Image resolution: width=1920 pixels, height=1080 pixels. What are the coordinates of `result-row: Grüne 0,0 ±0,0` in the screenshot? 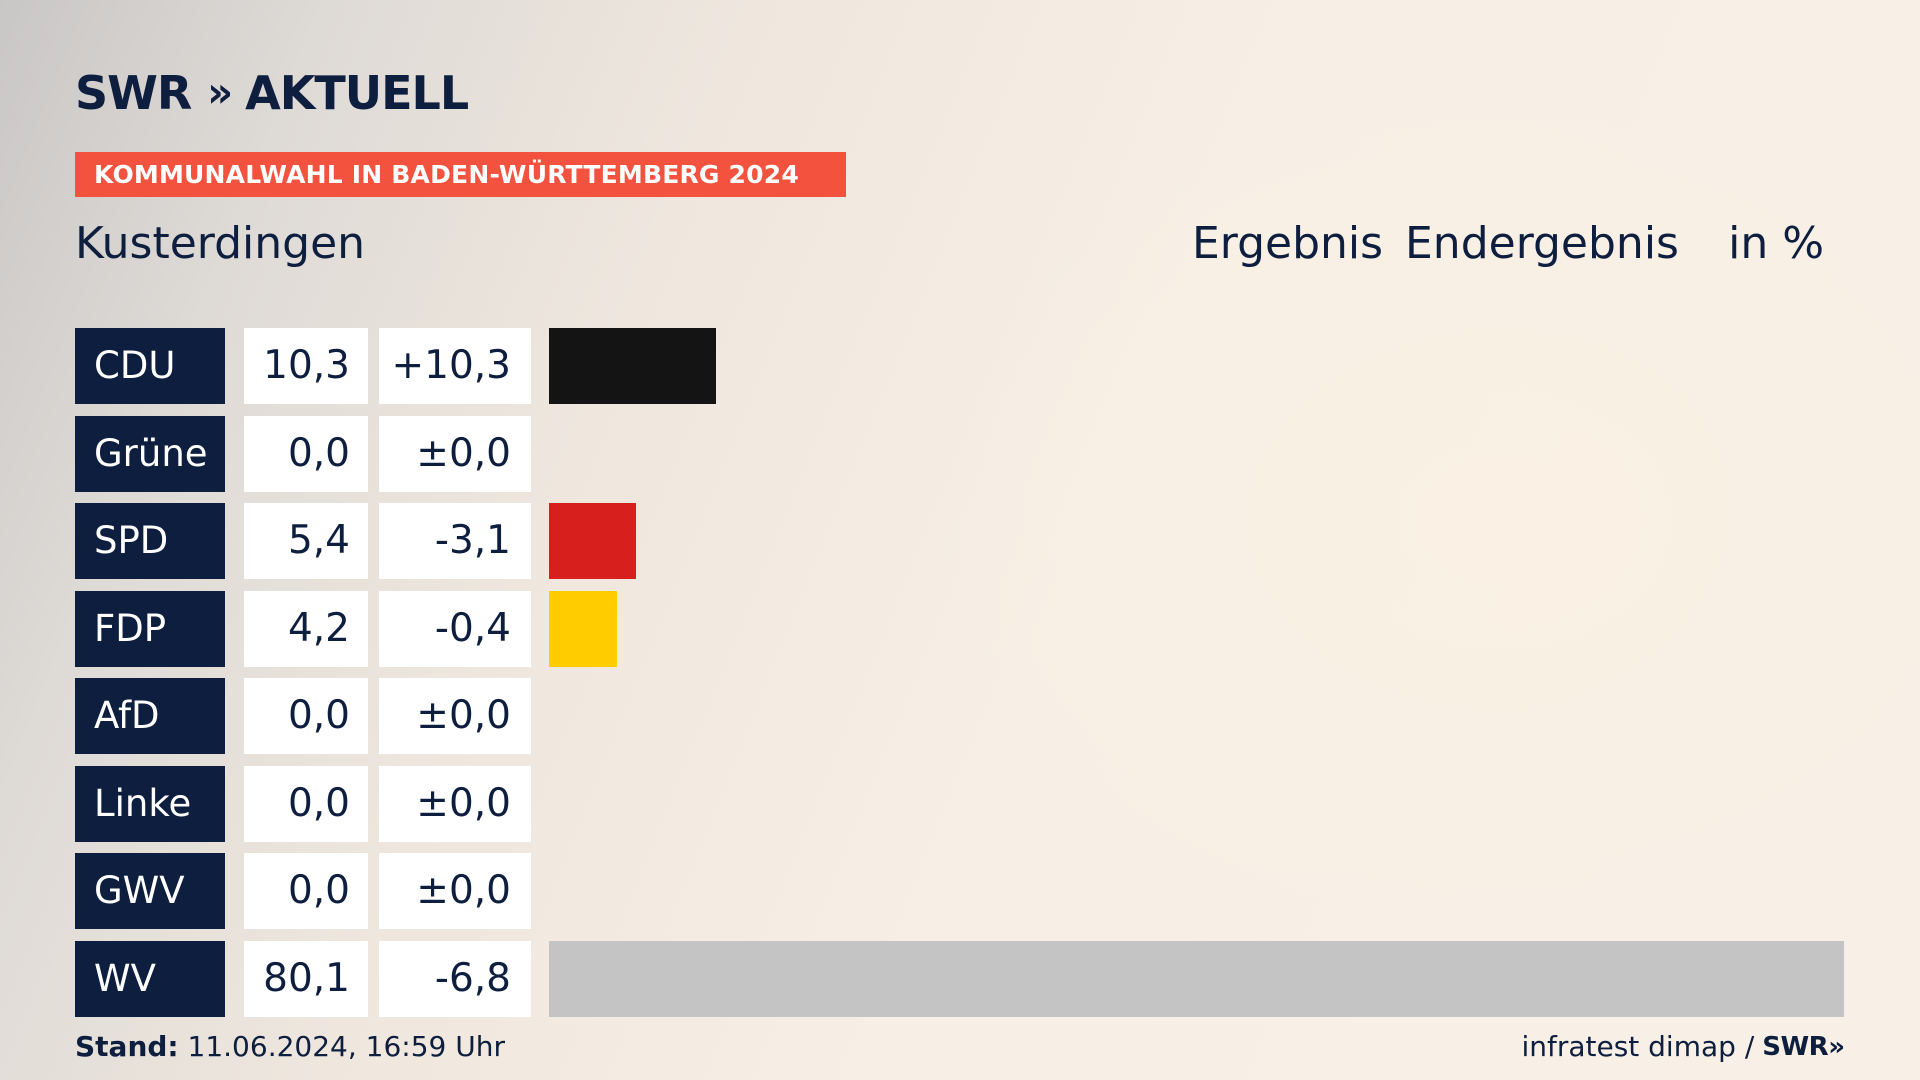 It's located at (960, 453).